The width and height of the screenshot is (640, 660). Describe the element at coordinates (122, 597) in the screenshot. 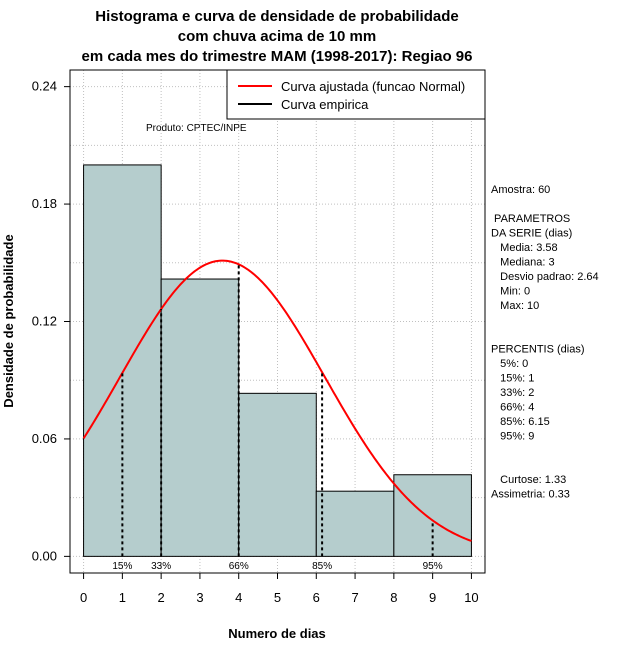

I see `x-tick-label-1: 1` at that location.